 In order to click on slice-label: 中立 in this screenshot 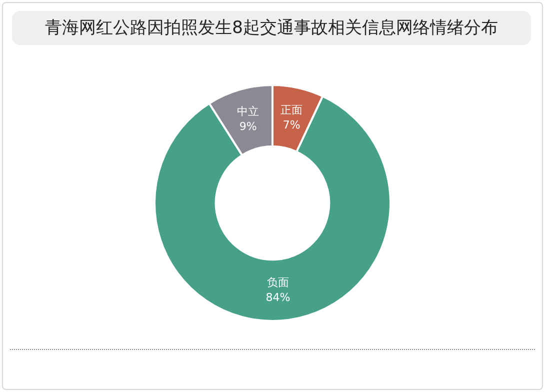, I will do `click(248, 111)`.